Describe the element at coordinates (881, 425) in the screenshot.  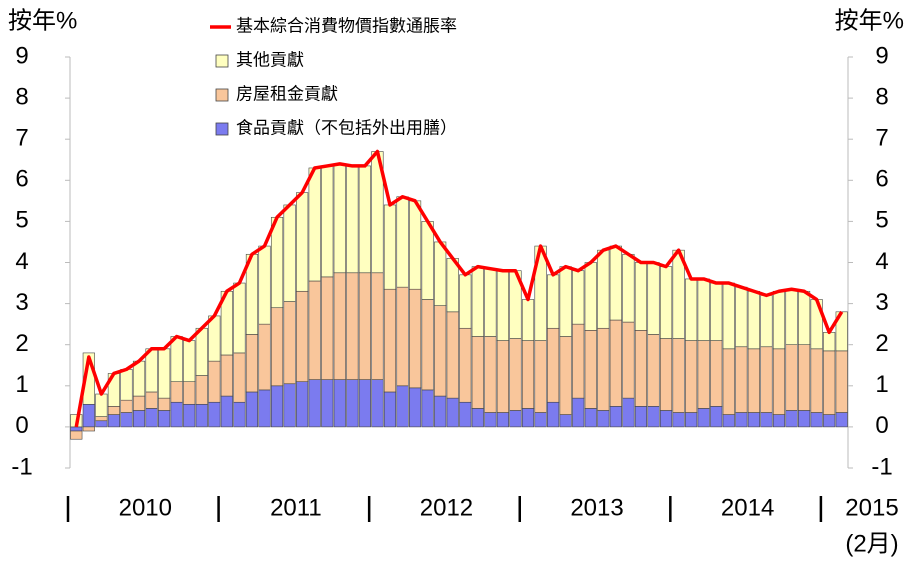
I see `y2-tick-label: 0` at that location.